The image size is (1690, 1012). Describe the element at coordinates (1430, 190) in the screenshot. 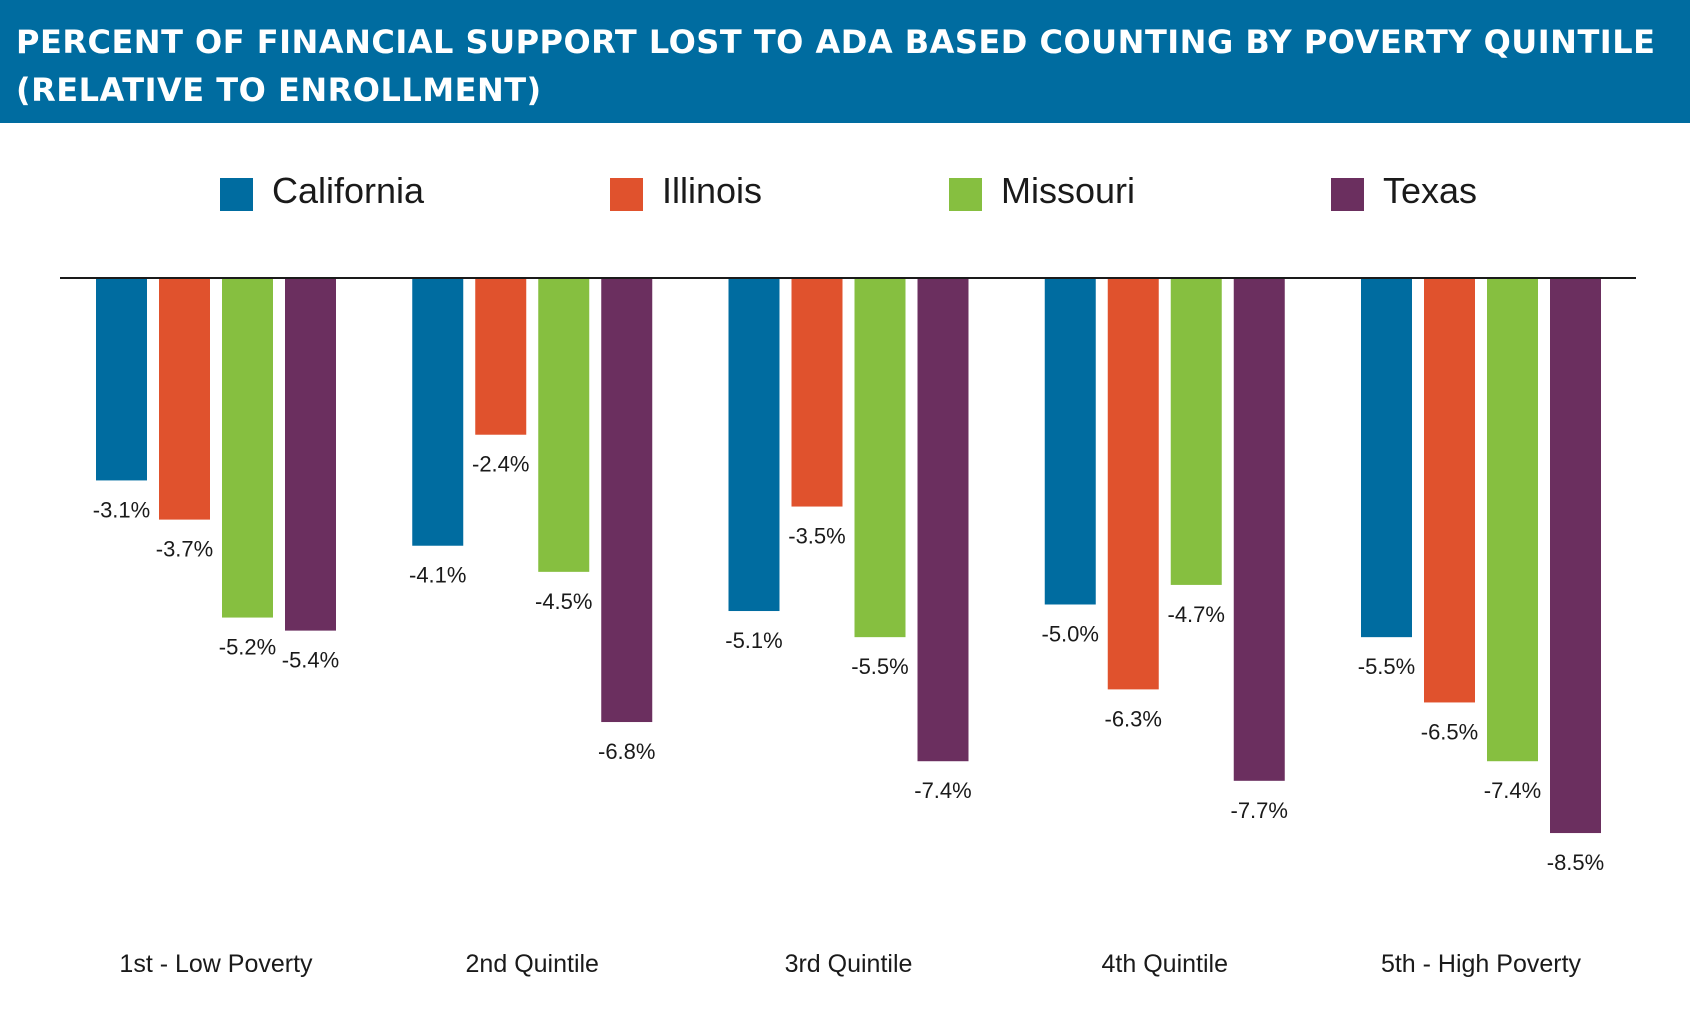

I see `legend-label-texas: Texas` at that location.